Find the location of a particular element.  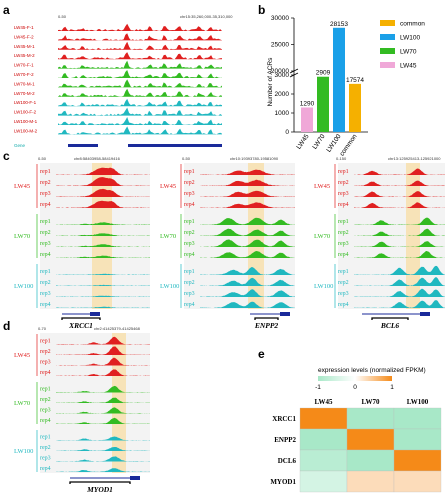

group-label: LW70 is located at coordinates (22, 403).